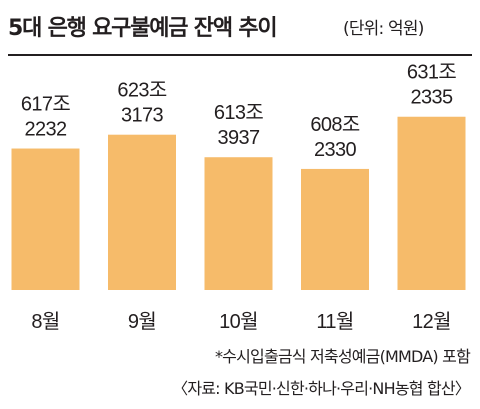  I want to click on x-tick-label: 9월, so click(142, 321).